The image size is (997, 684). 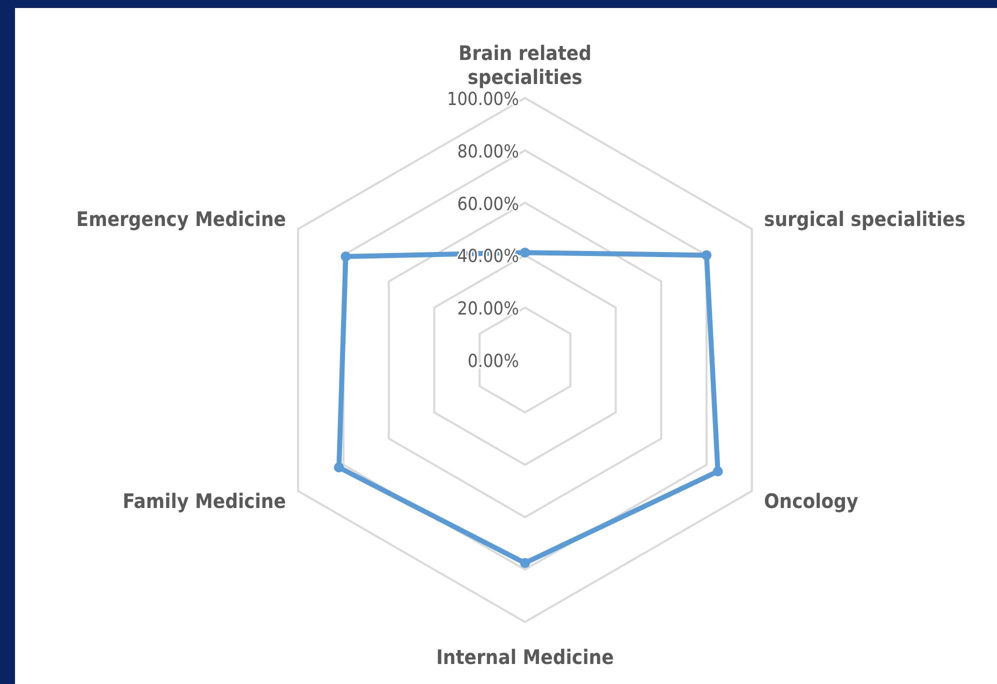 I want to click on spoke-label: Family Medicine, so click(x=204, y=501).